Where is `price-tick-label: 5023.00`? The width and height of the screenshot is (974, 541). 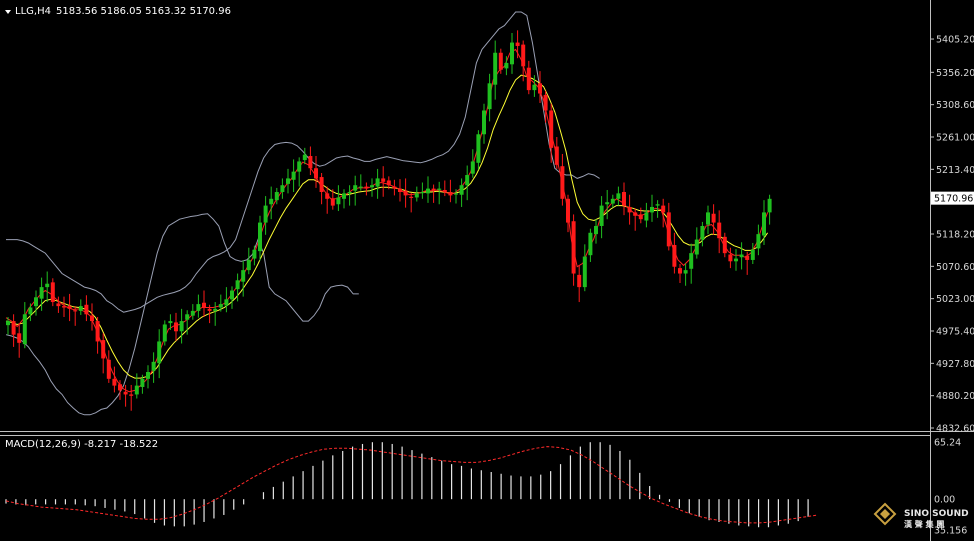 price-tick-label: 5023.00 is located at coordinates (955, 299).